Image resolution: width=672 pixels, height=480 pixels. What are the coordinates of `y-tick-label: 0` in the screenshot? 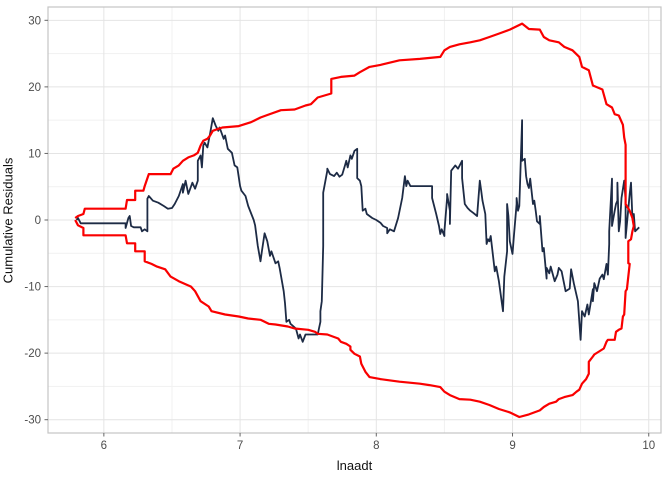 It's located at (38, 221).